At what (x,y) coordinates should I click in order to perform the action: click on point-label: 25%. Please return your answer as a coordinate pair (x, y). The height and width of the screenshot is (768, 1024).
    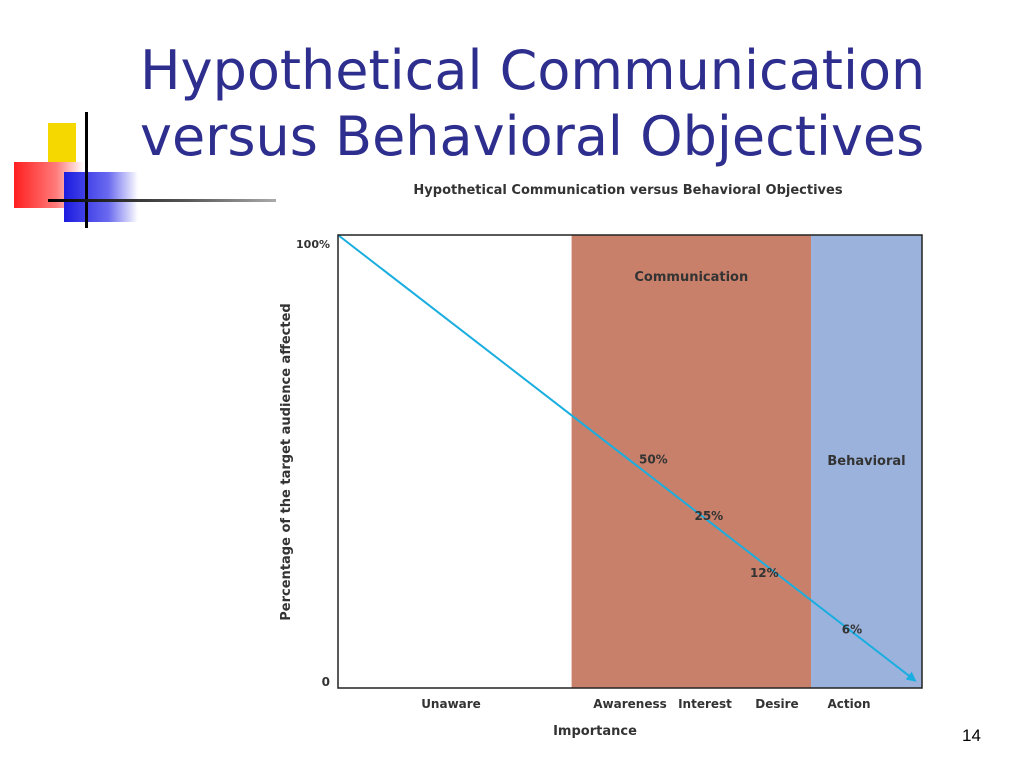
    Looking at the image, I should click on (708, 516).